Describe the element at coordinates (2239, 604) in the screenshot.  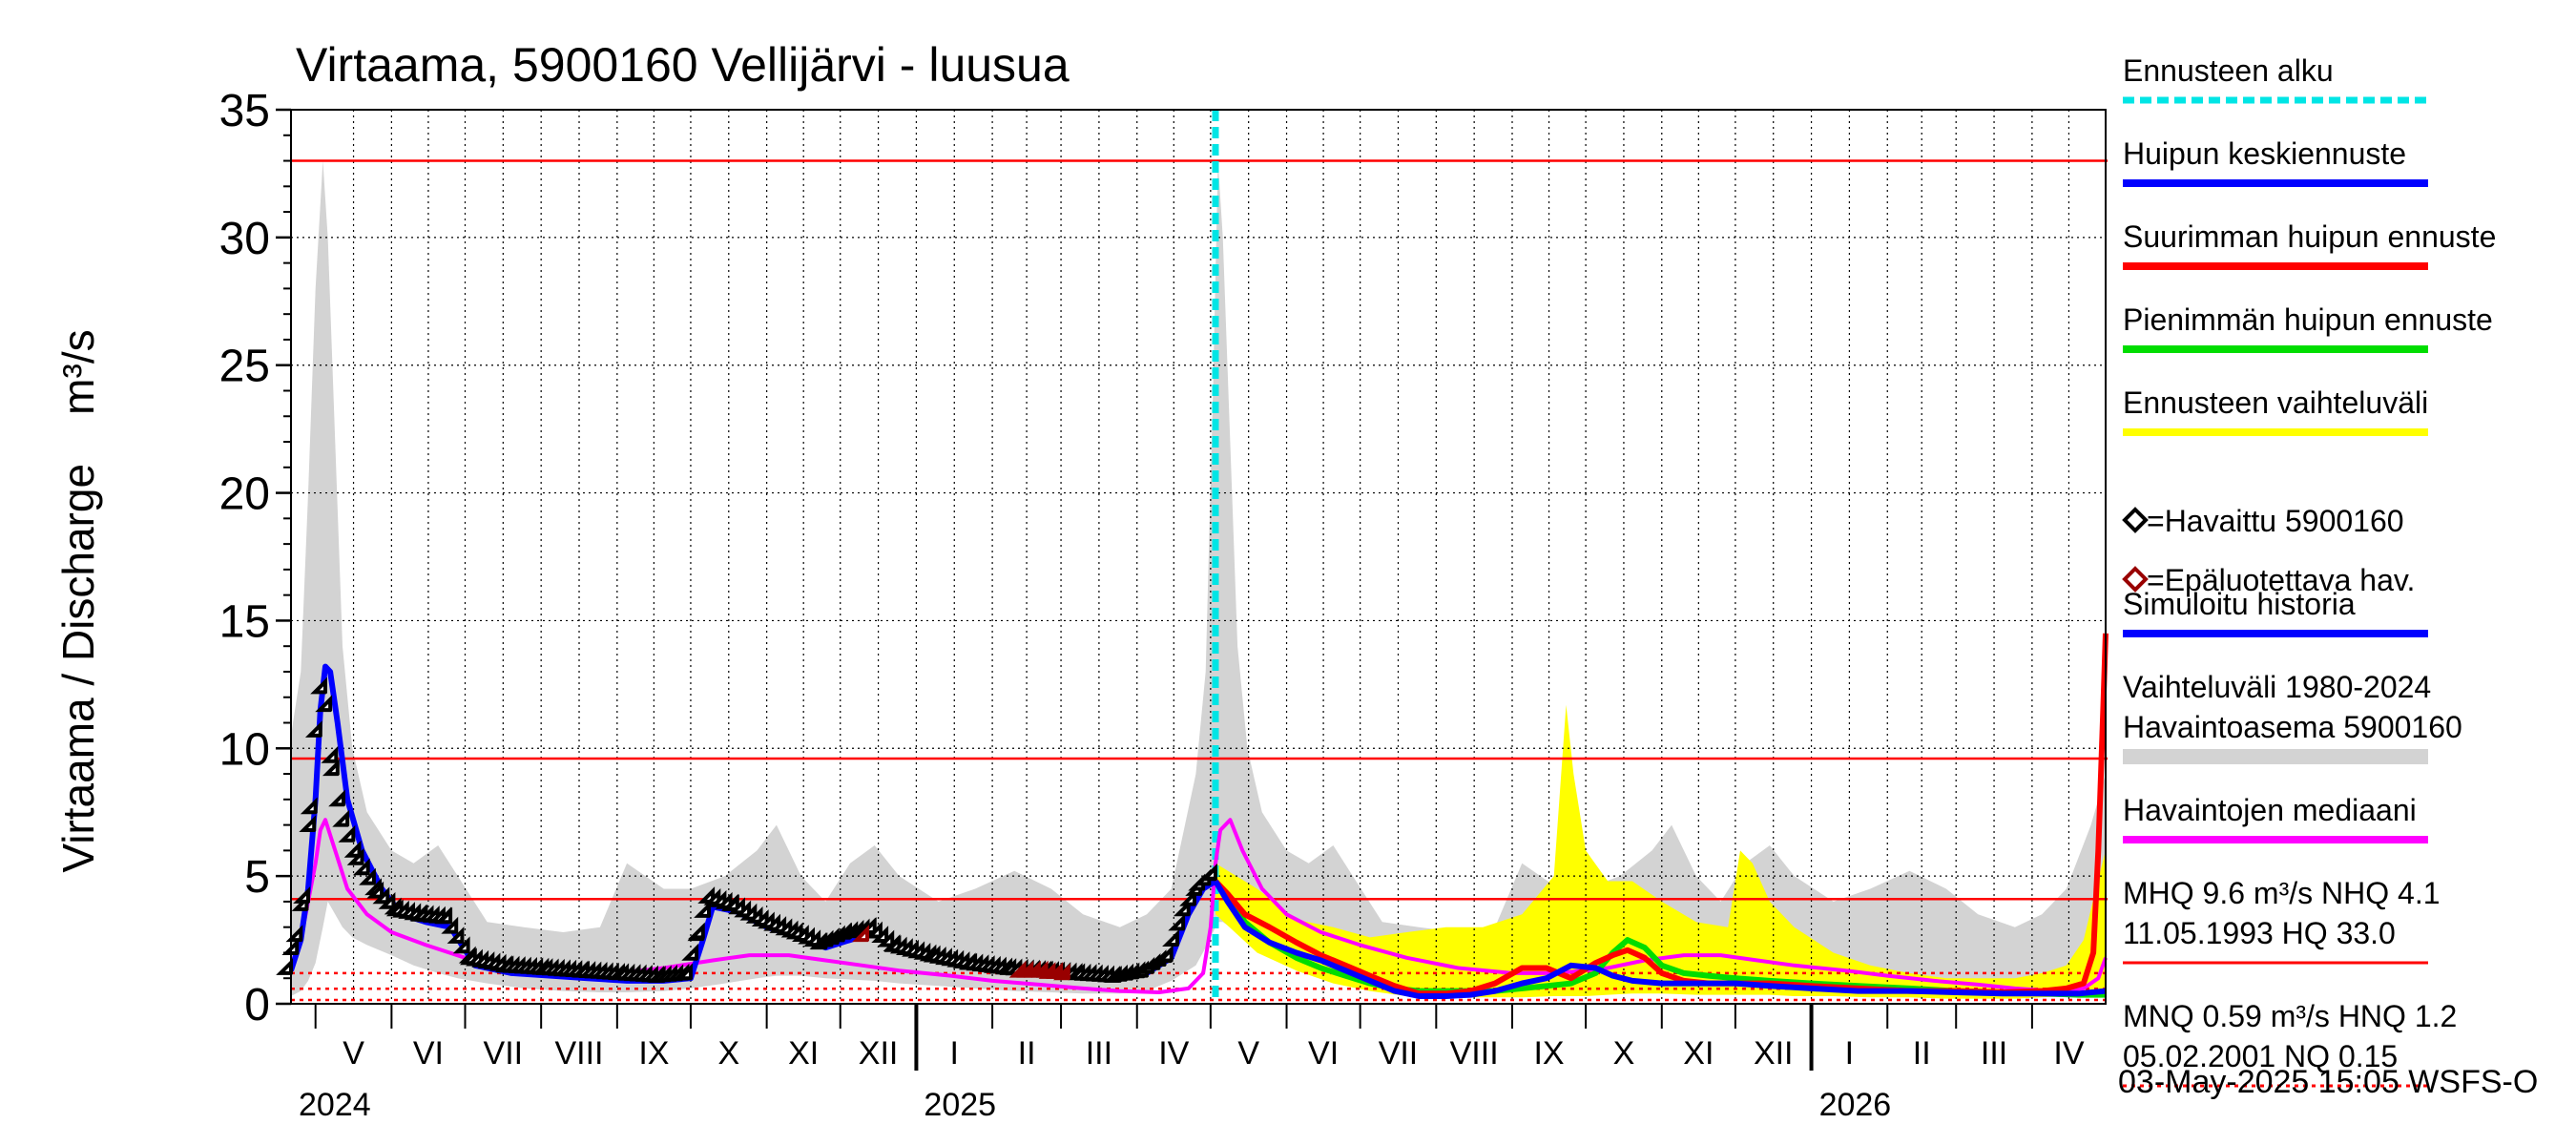
I see `legend-item-7-label: Simuloitu historia` at that location.